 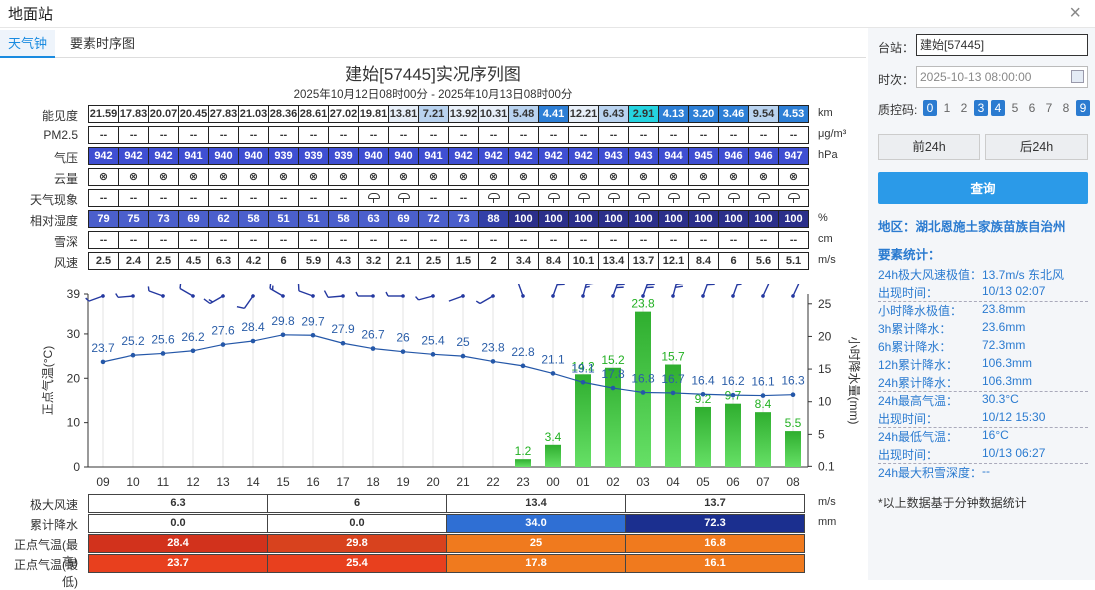 I want to click on calendar-icon, so click(x=1077, y=76).